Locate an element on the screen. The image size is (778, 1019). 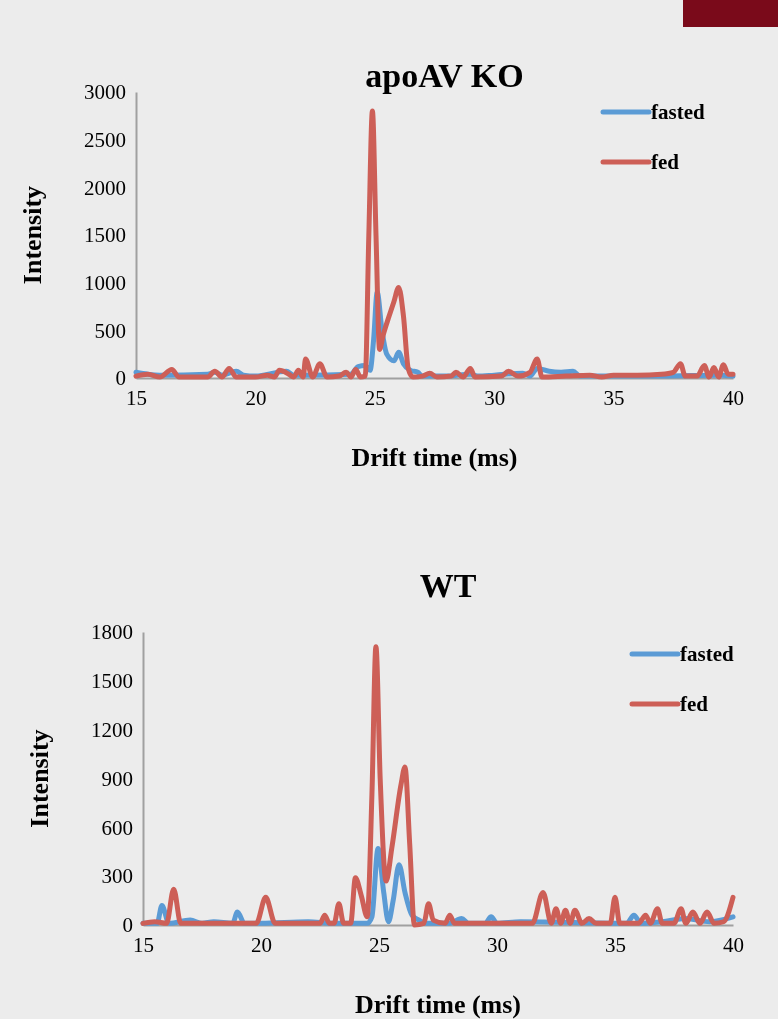
y-tick-label: 1800 is located at coordinates (112, 632).